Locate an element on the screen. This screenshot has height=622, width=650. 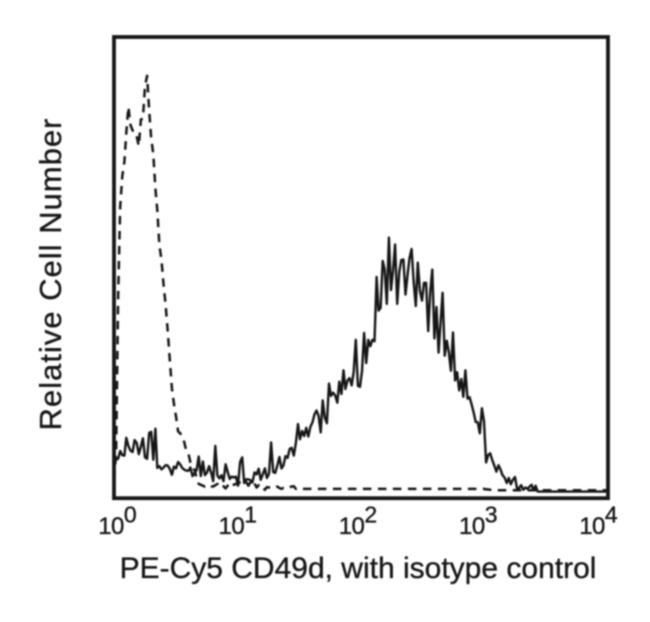
x-tick-label-1e3: 10³ is located at coordinates (478, 521).